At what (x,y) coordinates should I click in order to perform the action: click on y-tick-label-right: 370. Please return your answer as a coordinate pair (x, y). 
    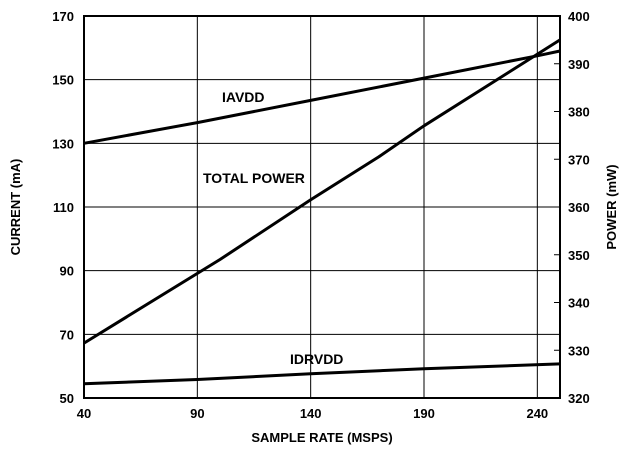
    Looking at the image, I should click on (579, 159).